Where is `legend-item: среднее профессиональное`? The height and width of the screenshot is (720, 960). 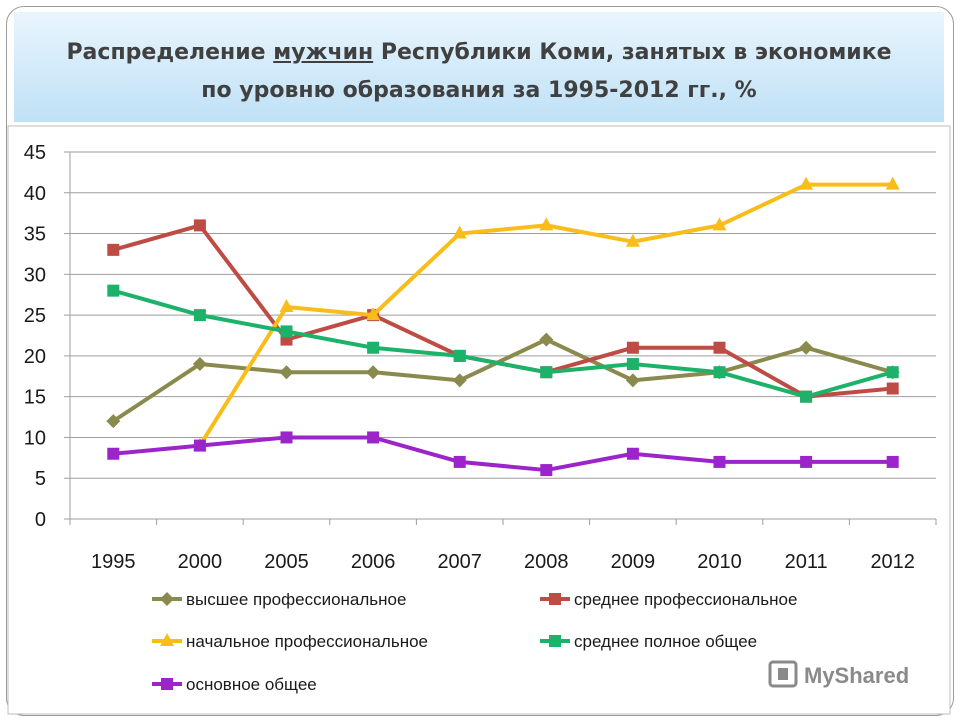 legend-item: среднее профессиональное is located at coordinates (668, 599).